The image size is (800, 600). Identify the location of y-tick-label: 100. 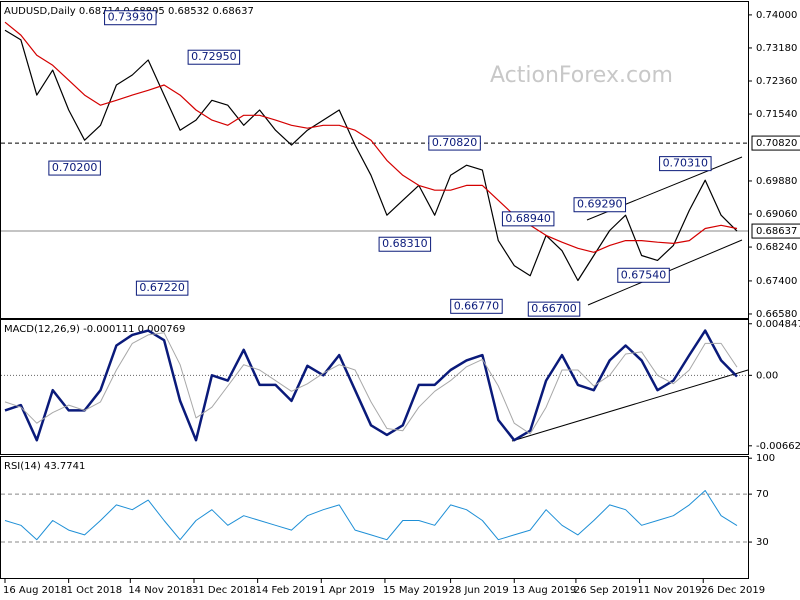
(765, 458).